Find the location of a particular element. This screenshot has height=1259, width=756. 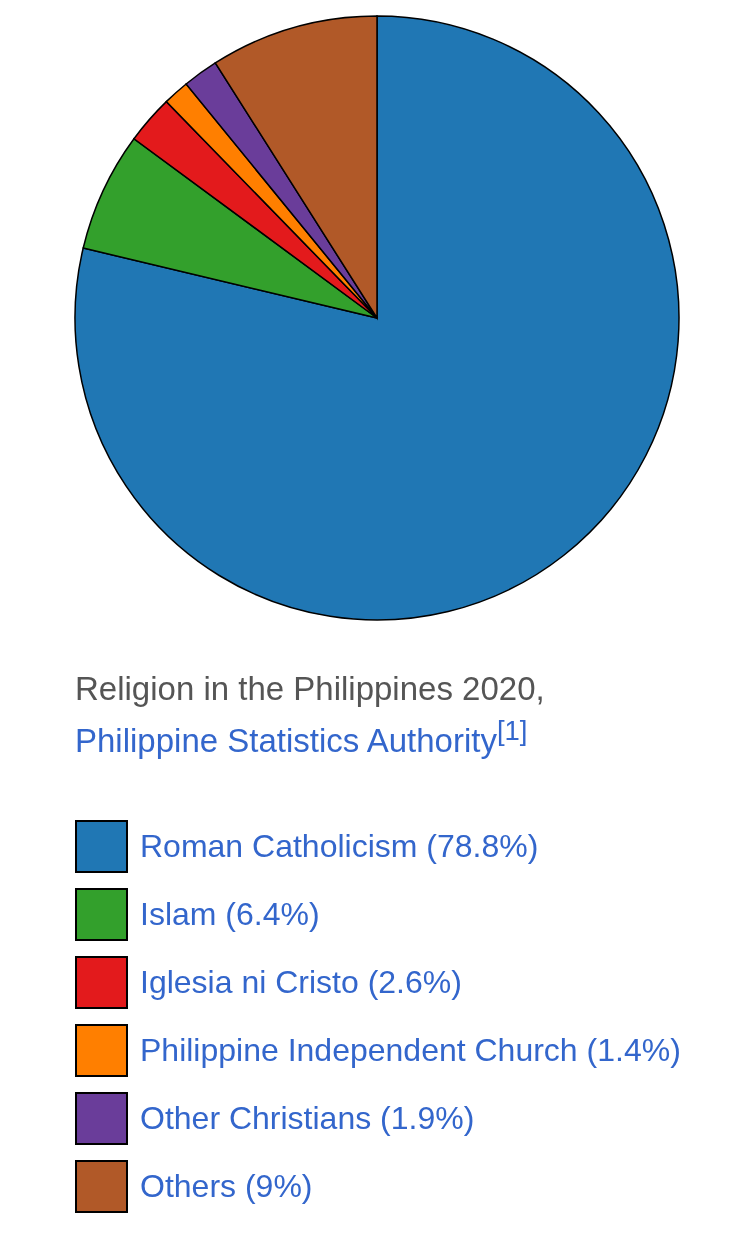

text: Religion in the Philippines 2020, is located at coordinates (310, 689).